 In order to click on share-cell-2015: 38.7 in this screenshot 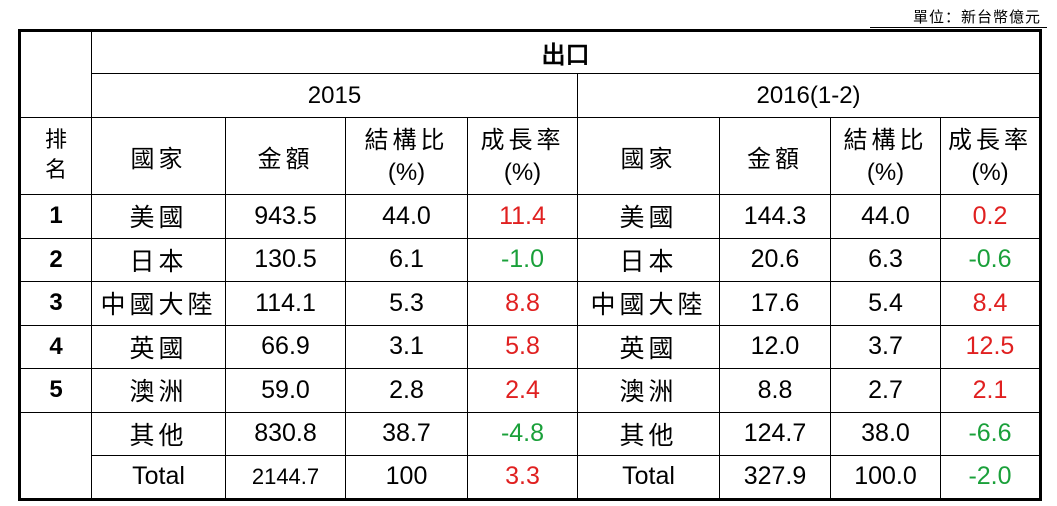, I will do `click(406, 433)`.